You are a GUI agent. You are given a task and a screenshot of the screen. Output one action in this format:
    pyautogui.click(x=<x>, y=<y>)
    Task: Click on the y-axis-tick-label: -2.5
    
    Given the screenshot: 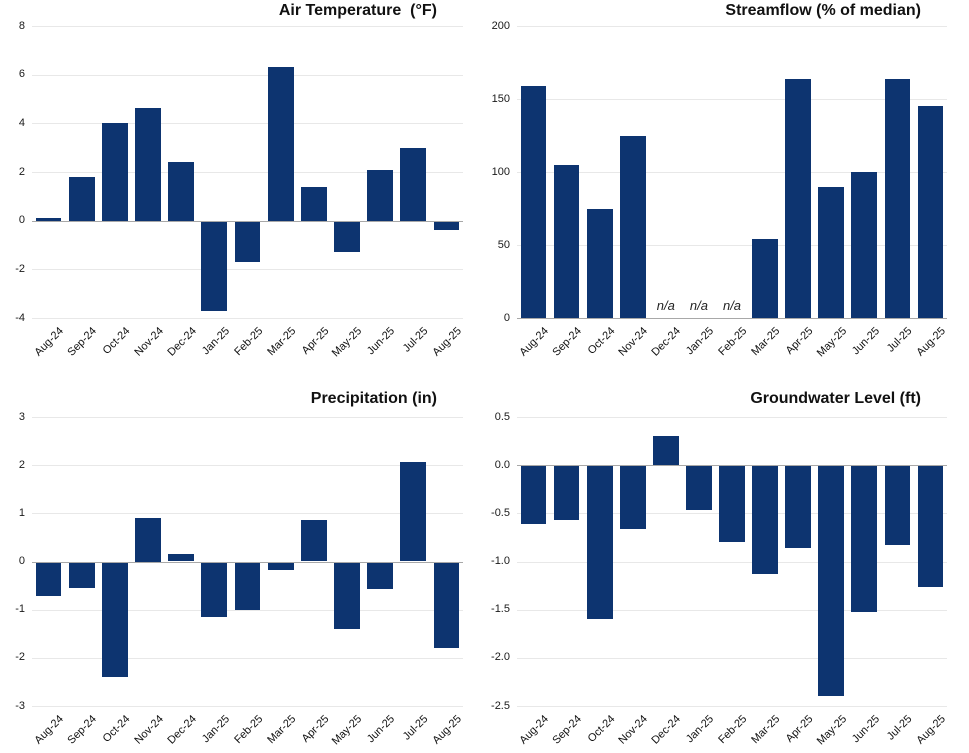 What is the action you would take?
    pyautogui.click(x=500, y=705)
    